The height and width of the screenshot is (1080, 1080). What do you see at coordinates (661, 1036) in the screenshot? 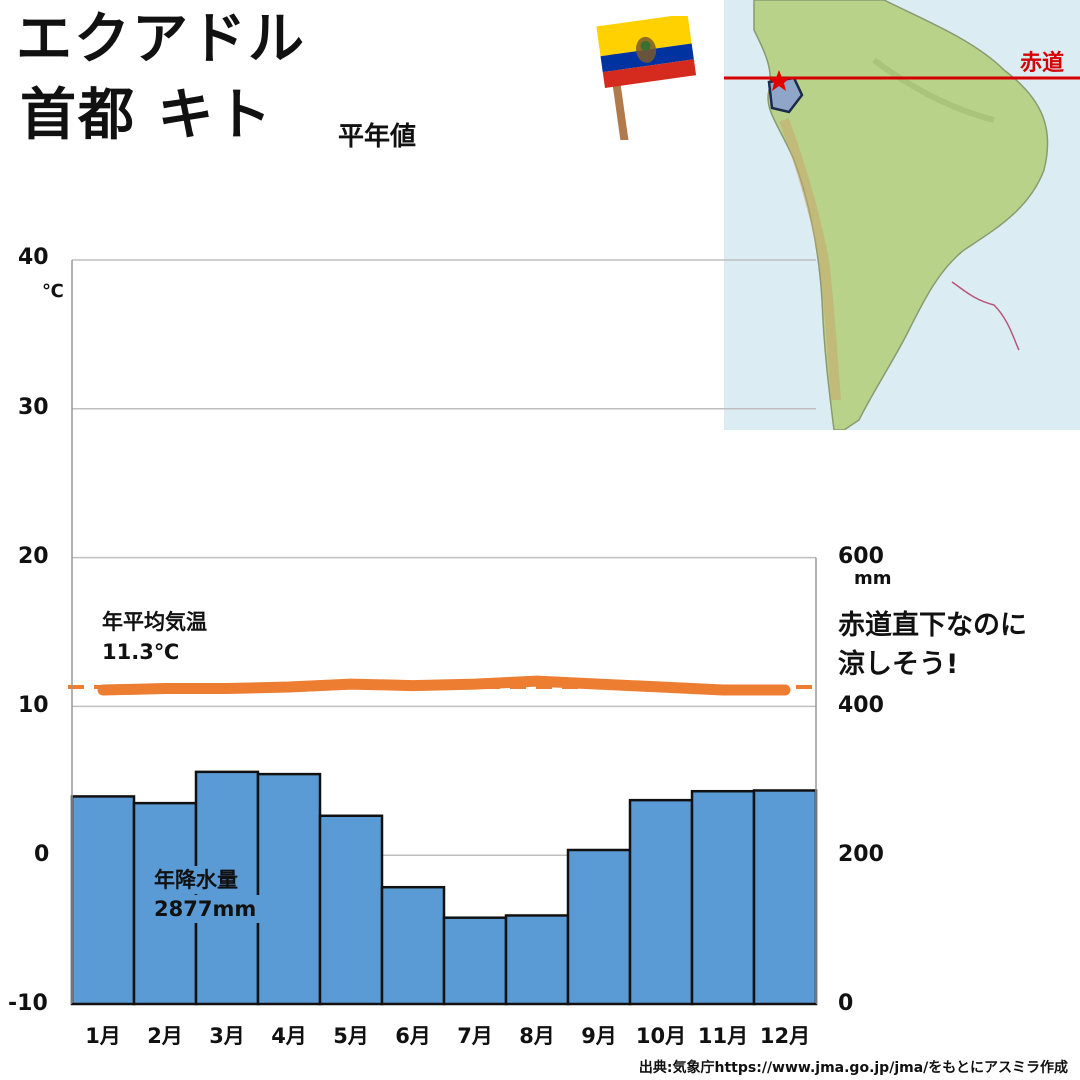
I see `month-label: 10月` at bounding box center [661, 1036].